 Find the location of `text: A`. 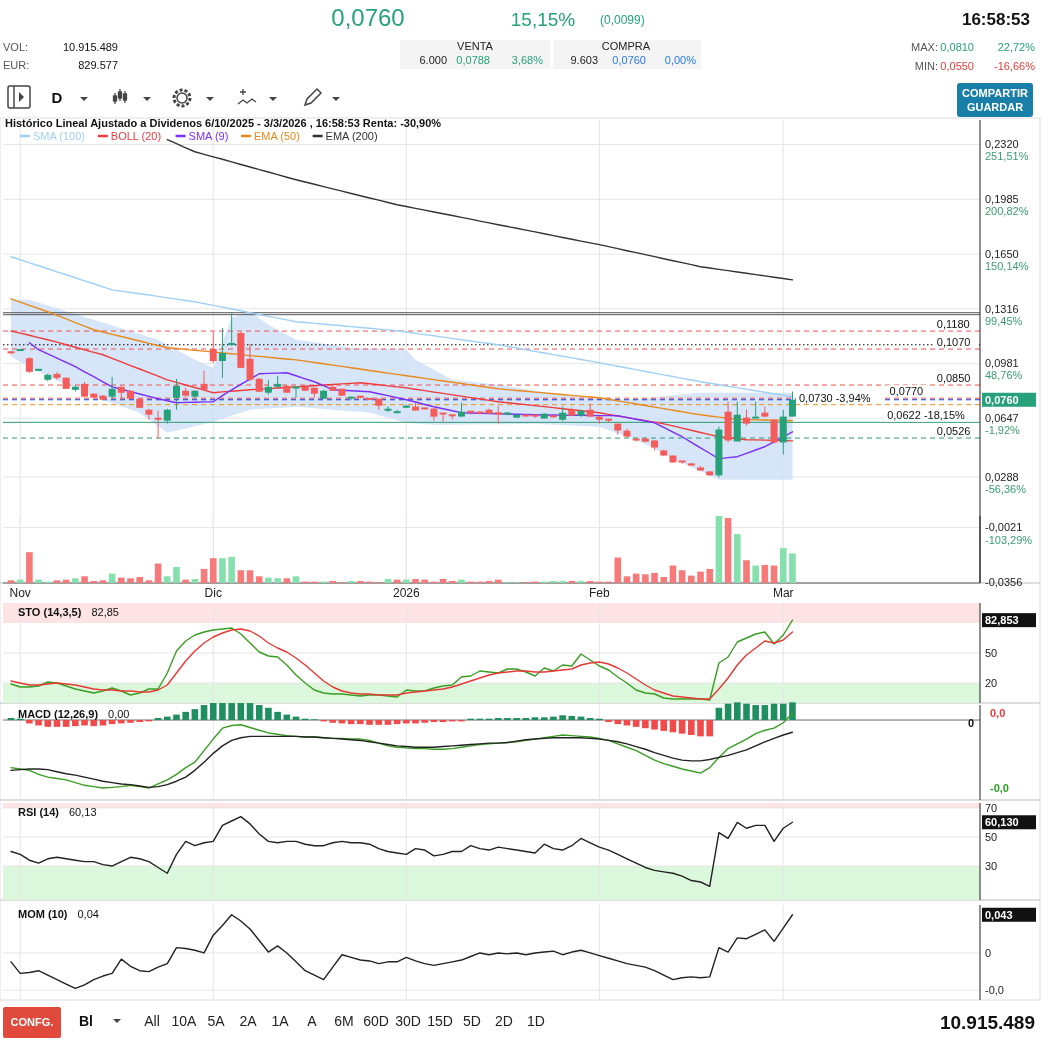

text: A is located at coordinates (312, 1021).